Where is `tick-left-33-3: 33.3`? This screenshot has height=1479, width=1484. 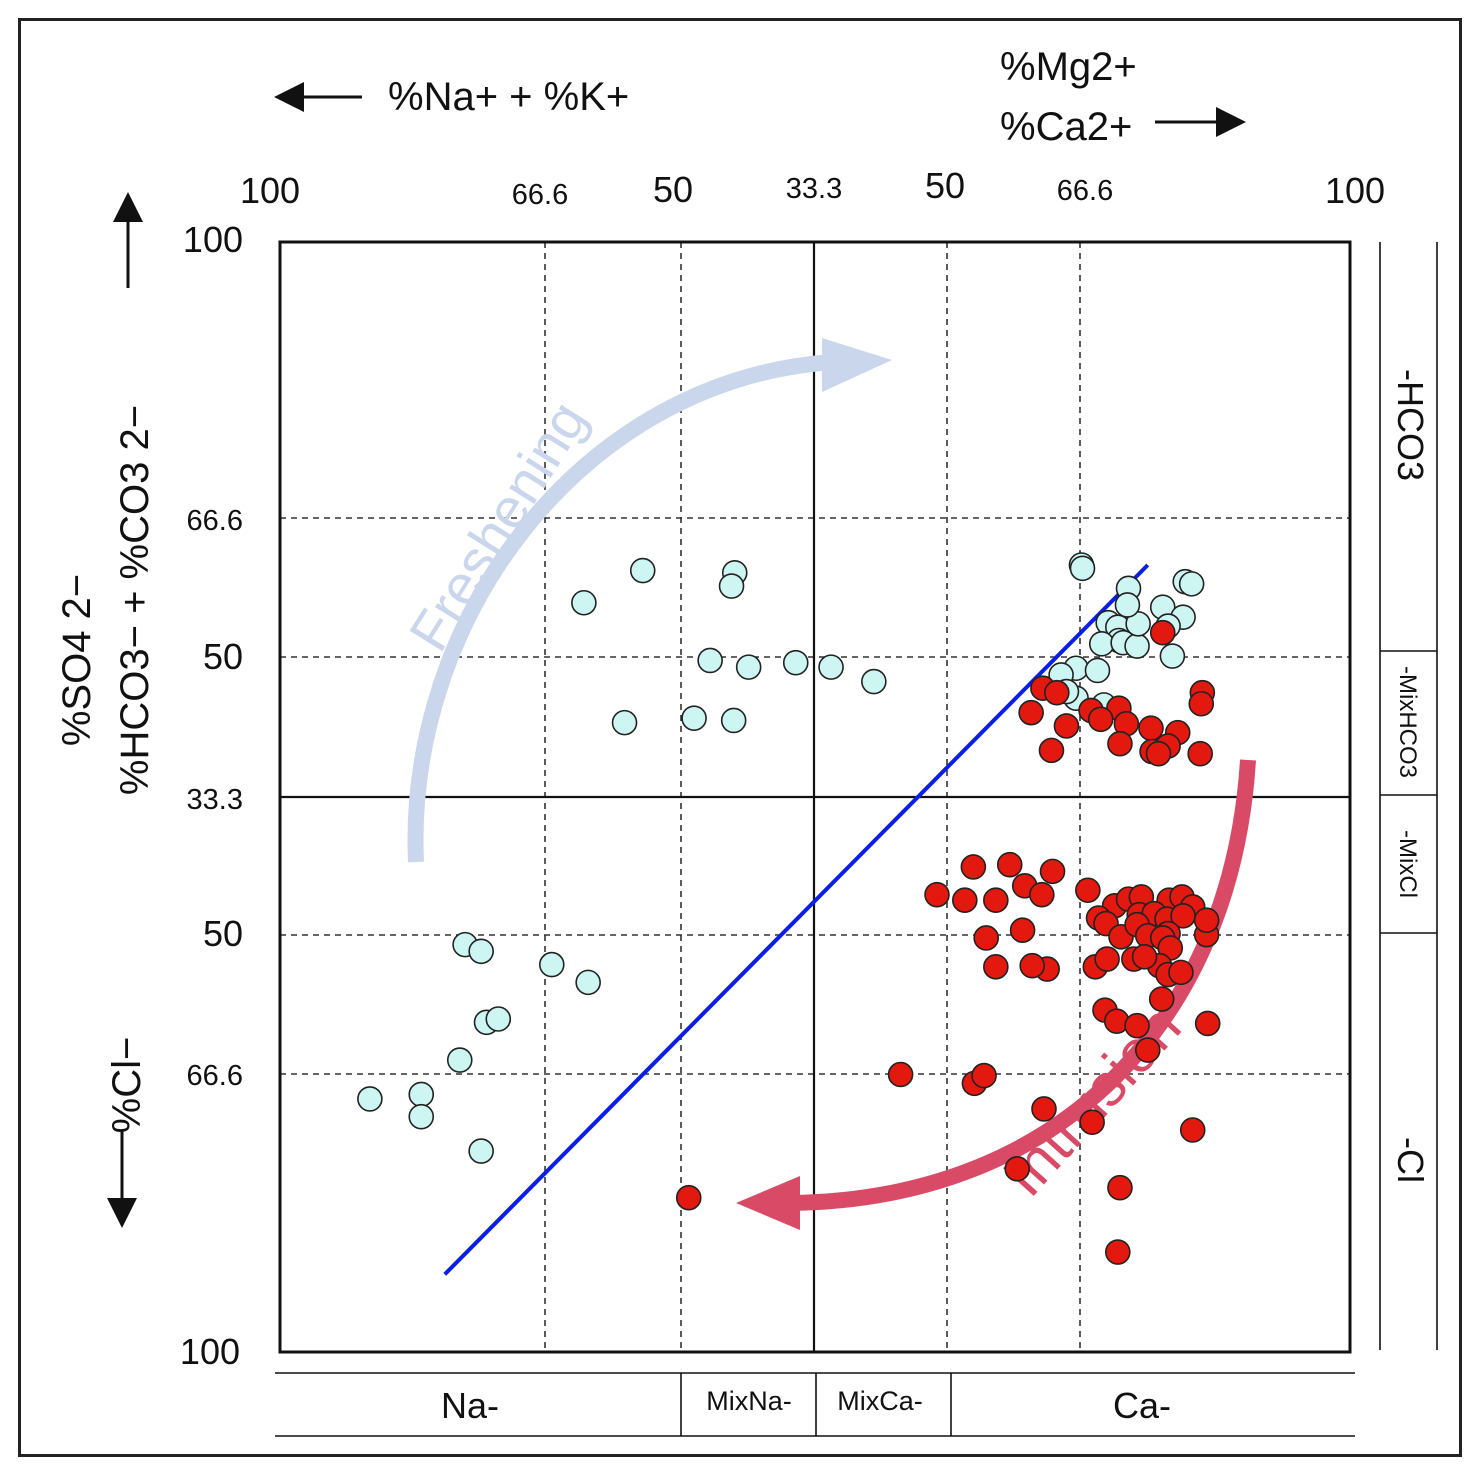
tick-left-33-3: 33.3 is located at coordinates (215, 800).